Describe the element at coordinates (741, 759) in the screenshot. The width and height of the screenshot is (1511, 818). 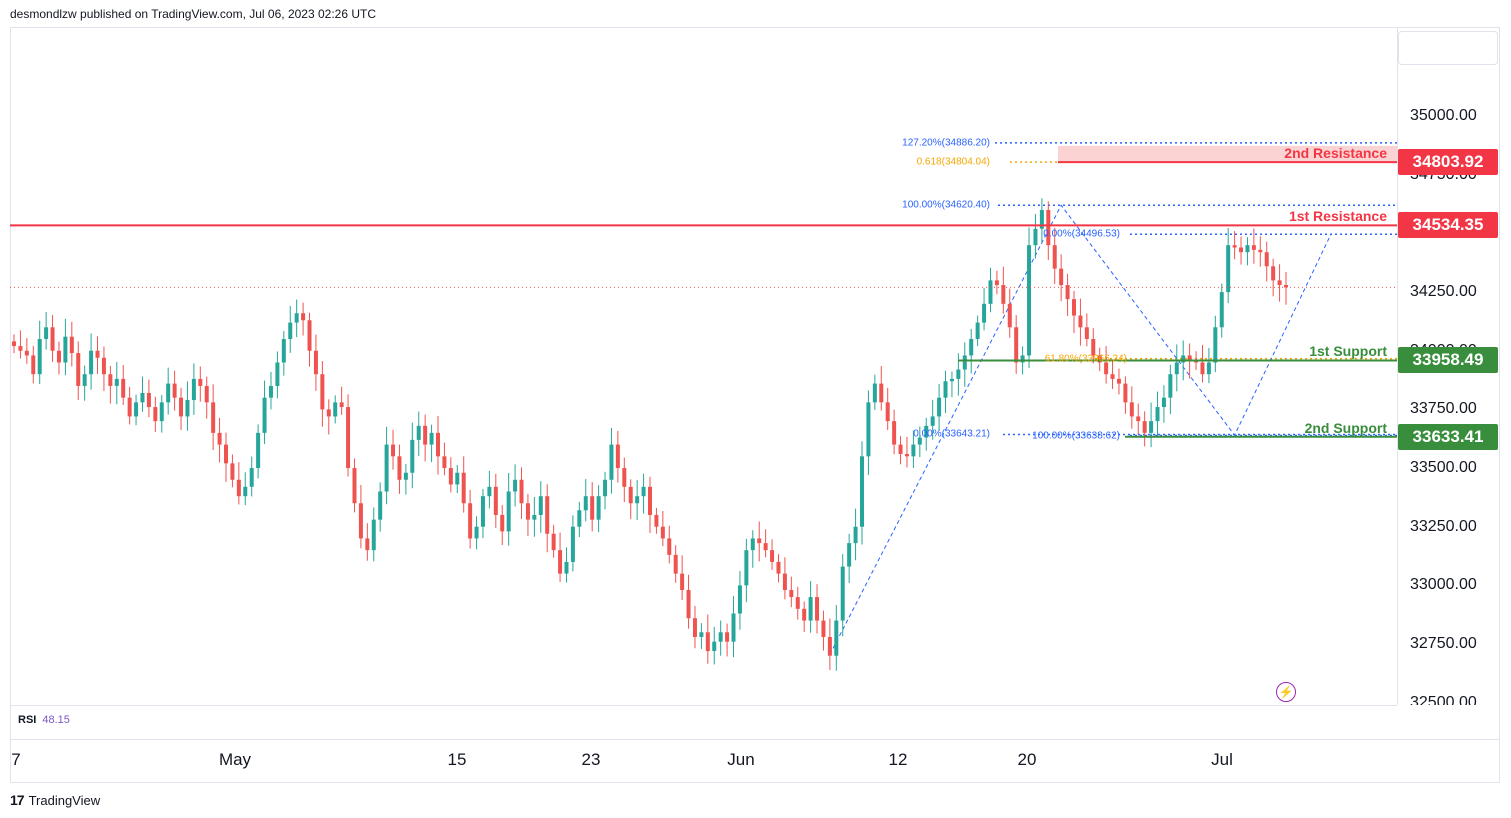
I see `time-tick-label: Jun` at that location.